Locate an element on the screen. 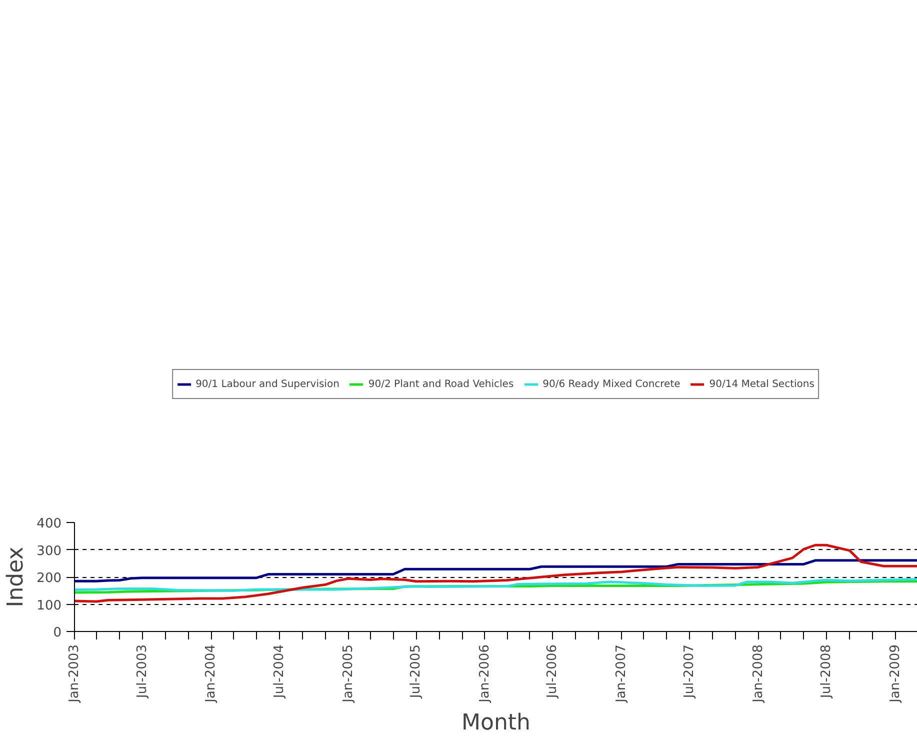  x-tick-label: Jan-2009 is located at coordinates (895, 674).